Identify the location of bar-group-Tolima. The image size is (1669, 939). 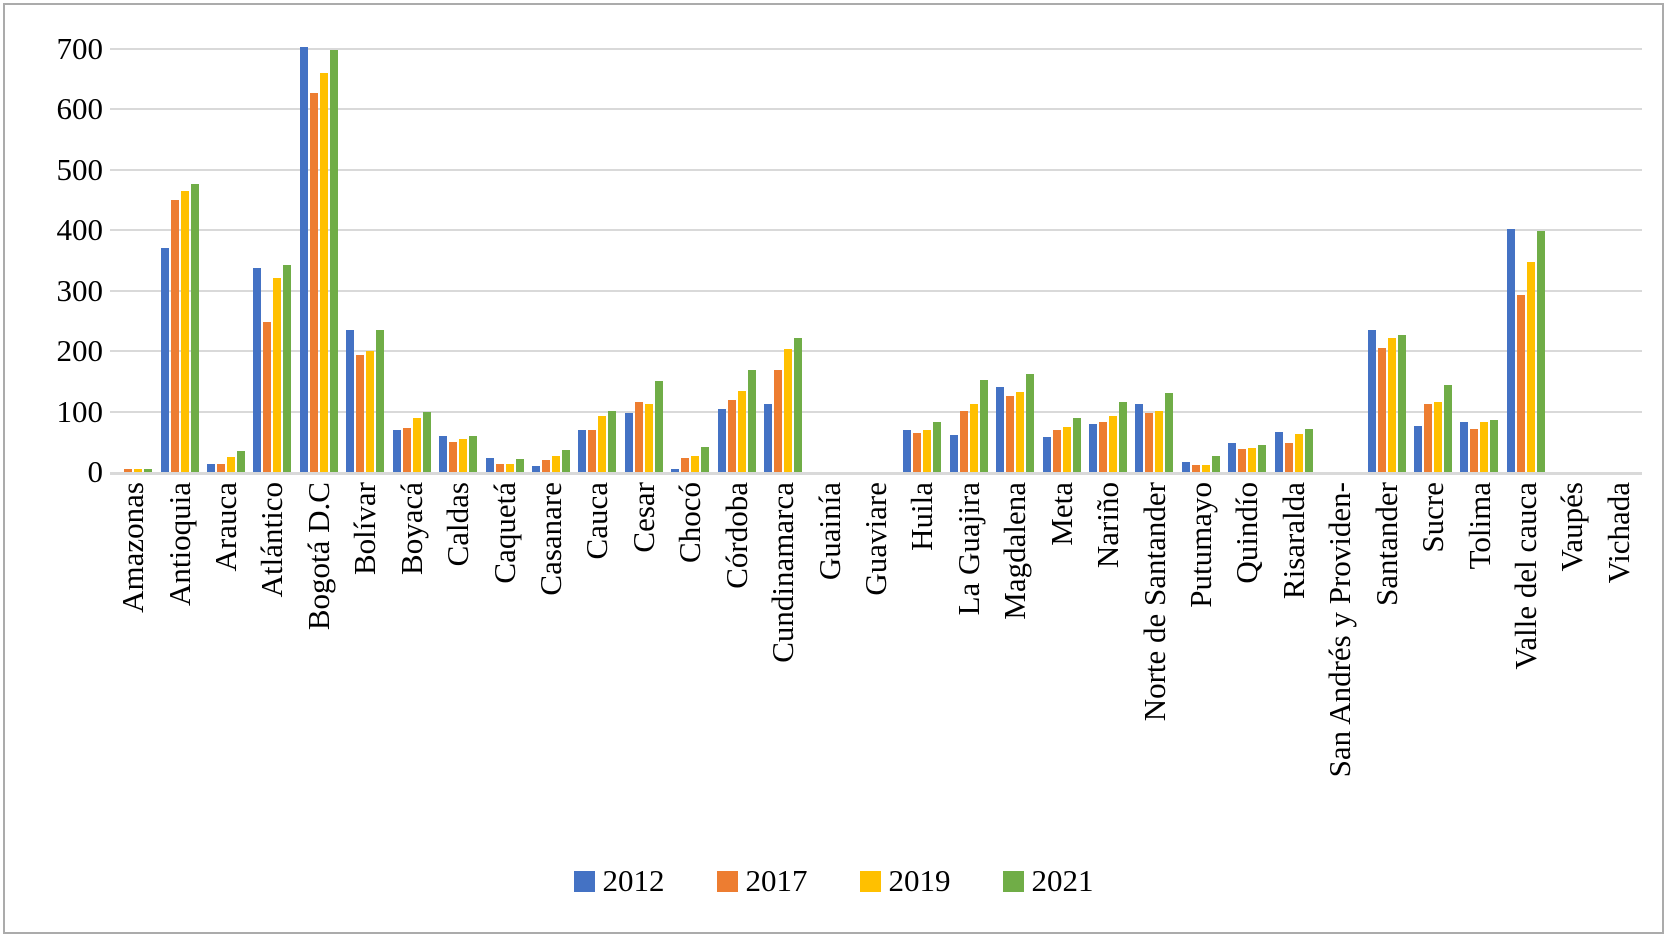
(1479, 260).